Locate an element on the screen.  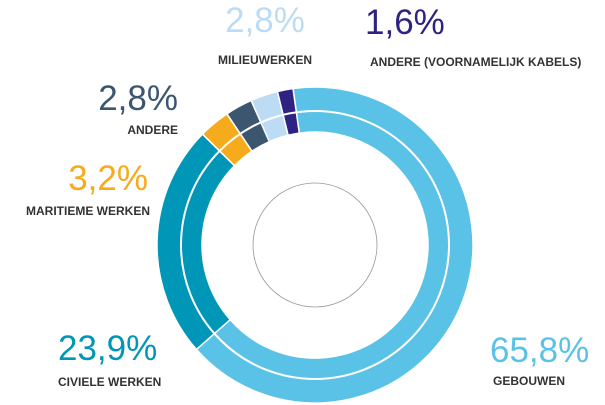
category-label: ANDERE (VOORNAMELIJK KABELS) is located at coordinates (475, 62).